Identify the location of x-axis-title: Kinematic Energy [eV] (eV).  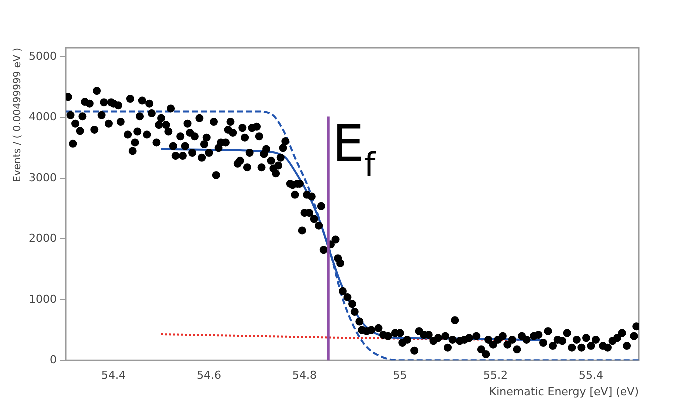
(564, 391).